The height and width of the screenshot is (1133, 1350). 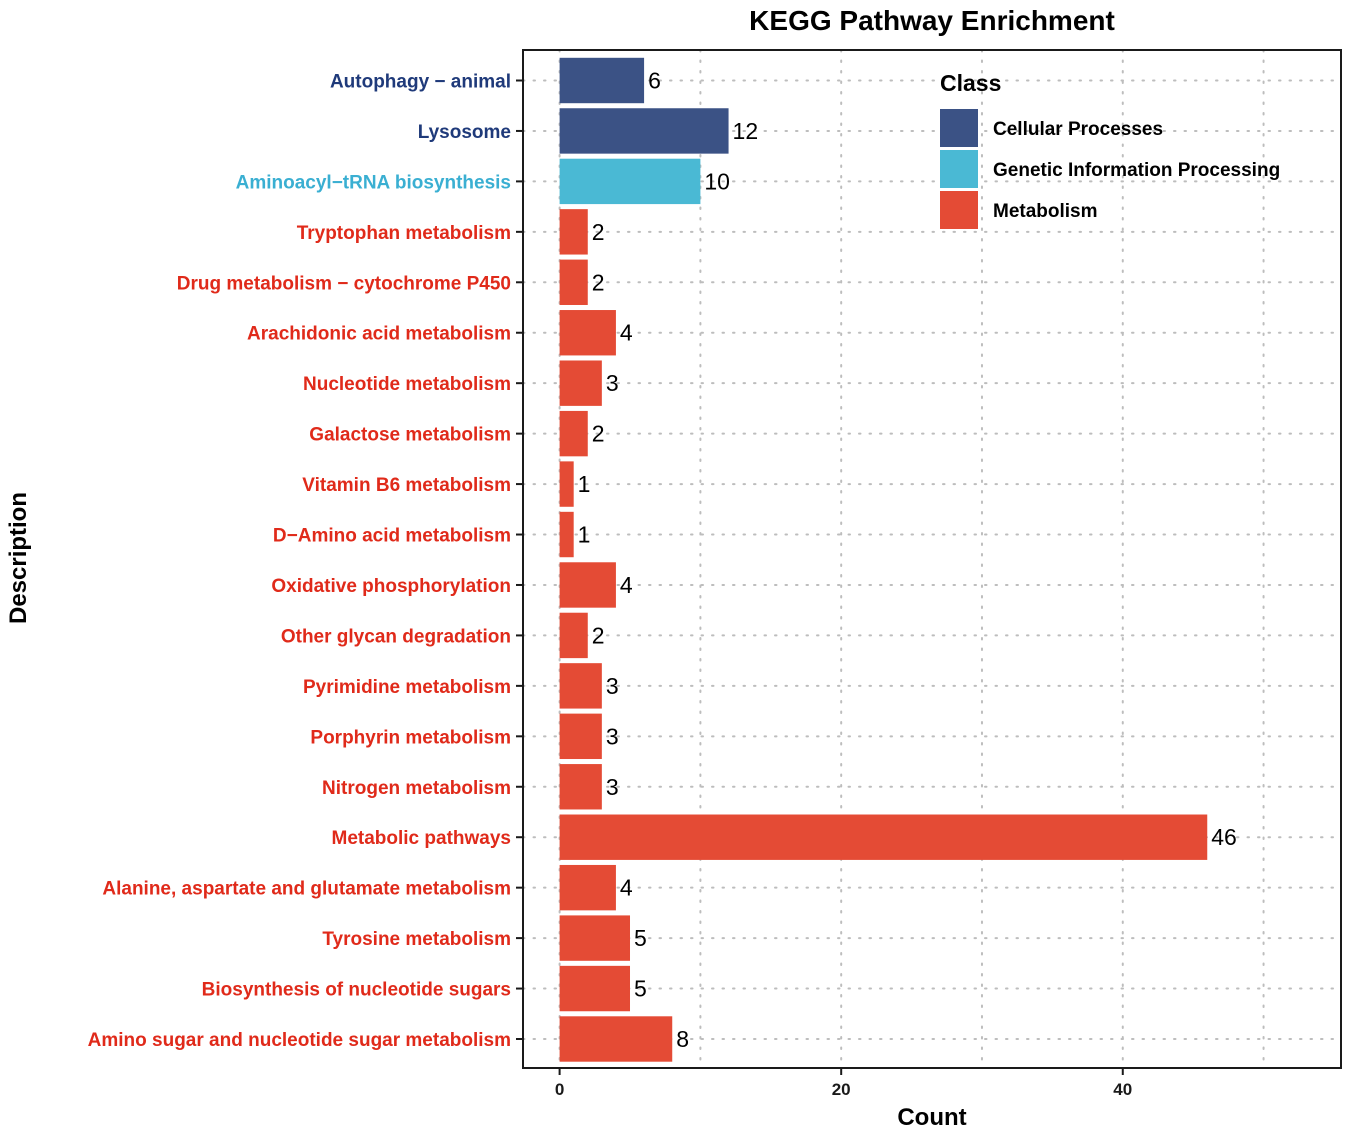 I want to click on legend-title: Class, so click(x=970, y=83).